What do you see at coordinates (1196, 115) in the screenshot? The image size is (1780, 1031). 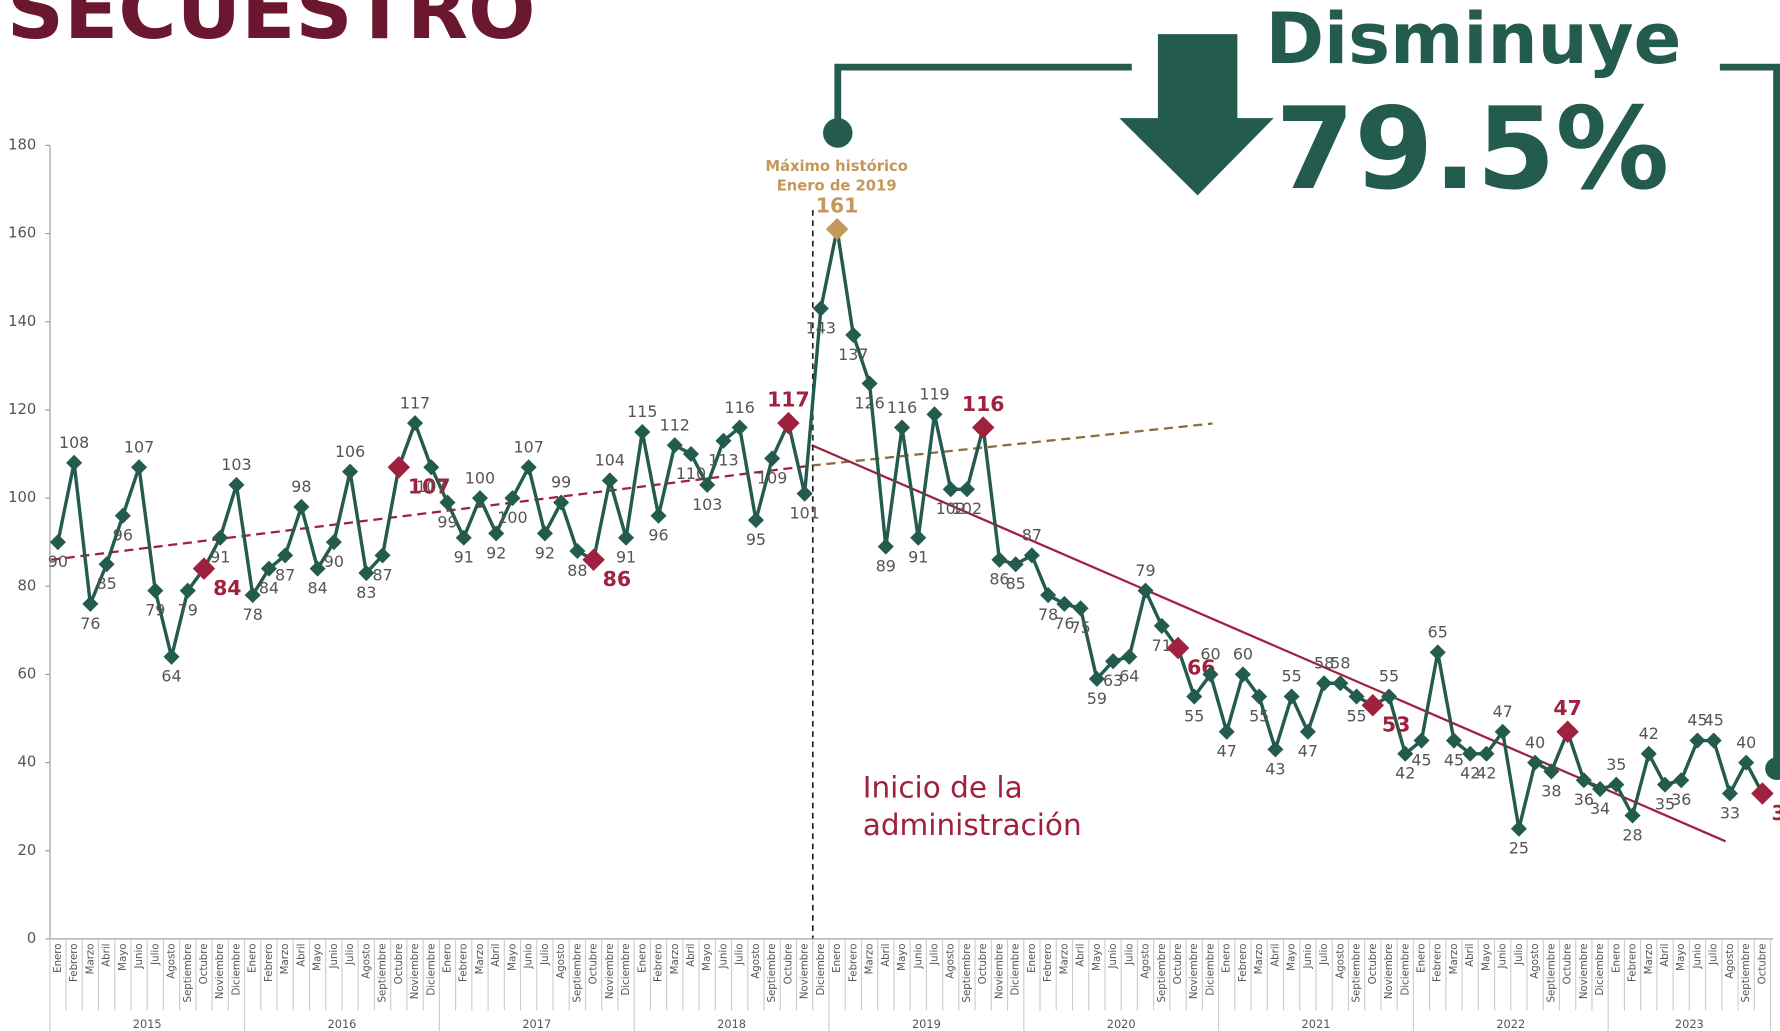 I see `down-arrow` at bounding box center [1196, 115].